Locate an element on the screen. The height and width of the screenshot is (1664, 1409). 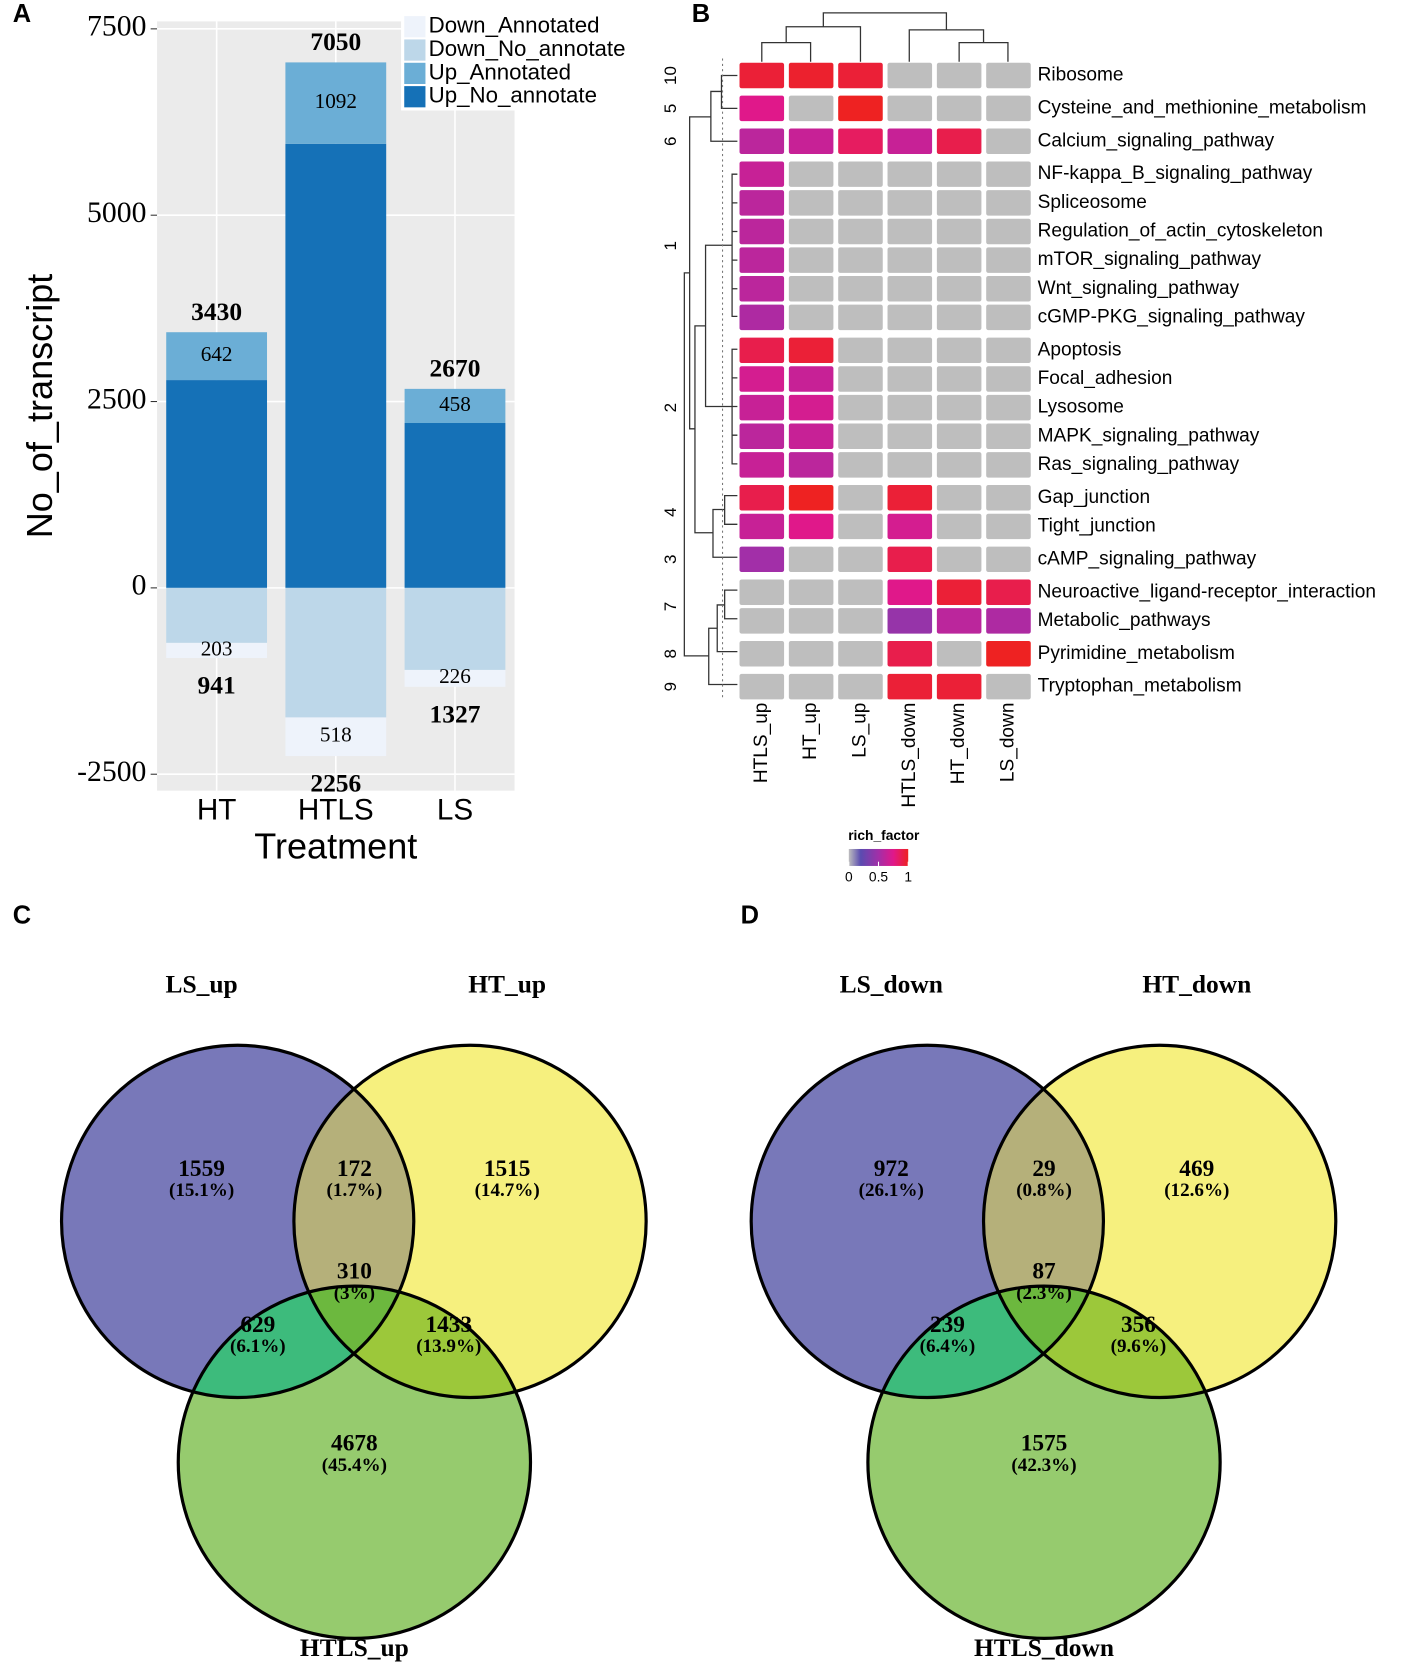
legend-label: Down_No_annotate is located at coordinates (527, 48).